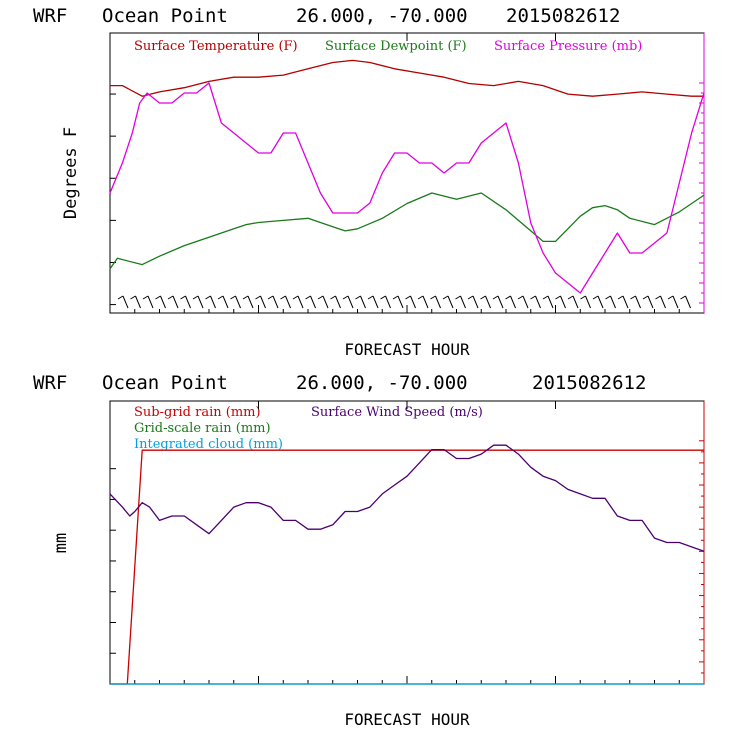  I want to click on surface-temperature-f-line, so click(407, 78).